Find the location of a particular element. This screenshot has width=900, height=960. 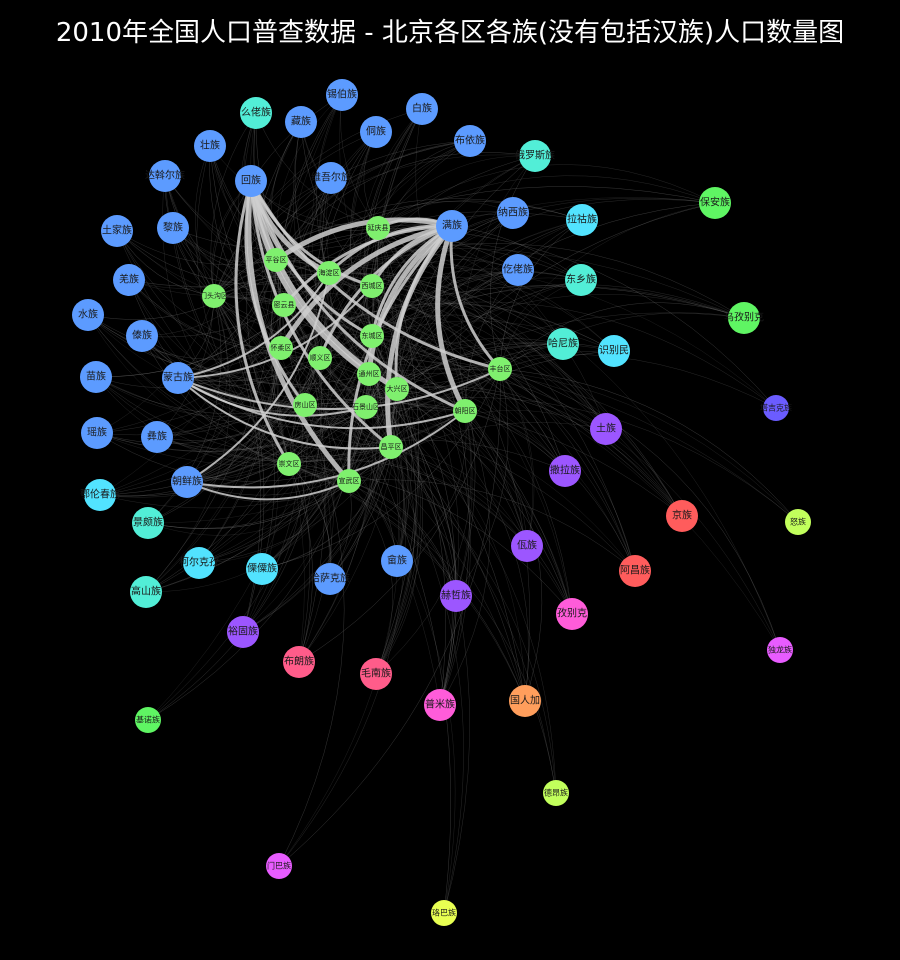

district-node: 昌平区 is located at coordinates (391, 447).